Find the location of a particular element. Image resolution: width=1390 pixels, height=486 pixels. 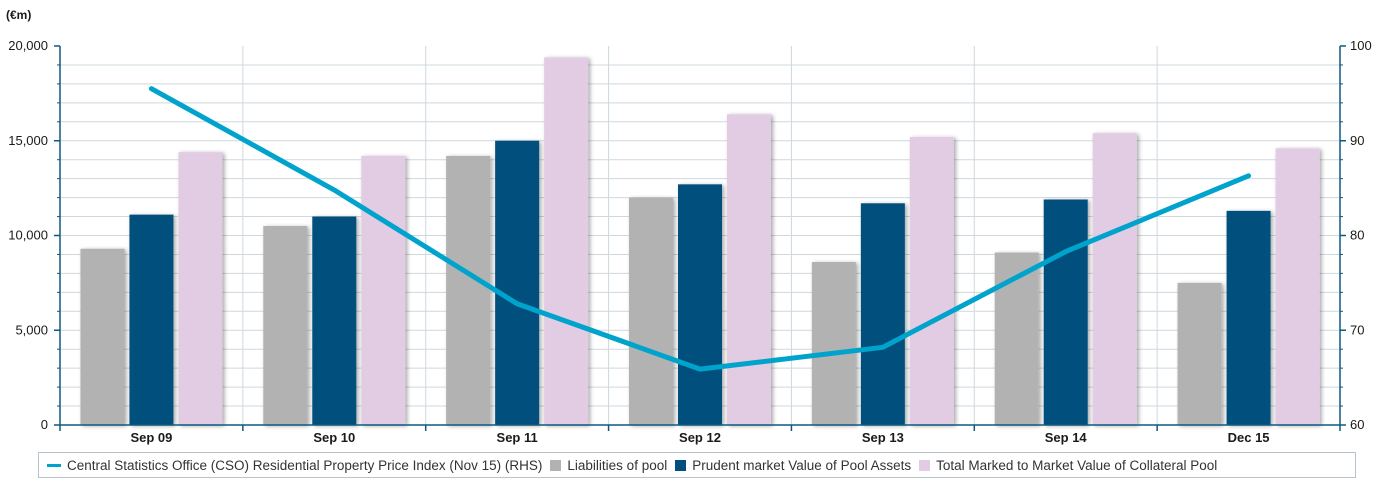

right-axis-tick-label: 60 is located at coordinates (1357, 424).